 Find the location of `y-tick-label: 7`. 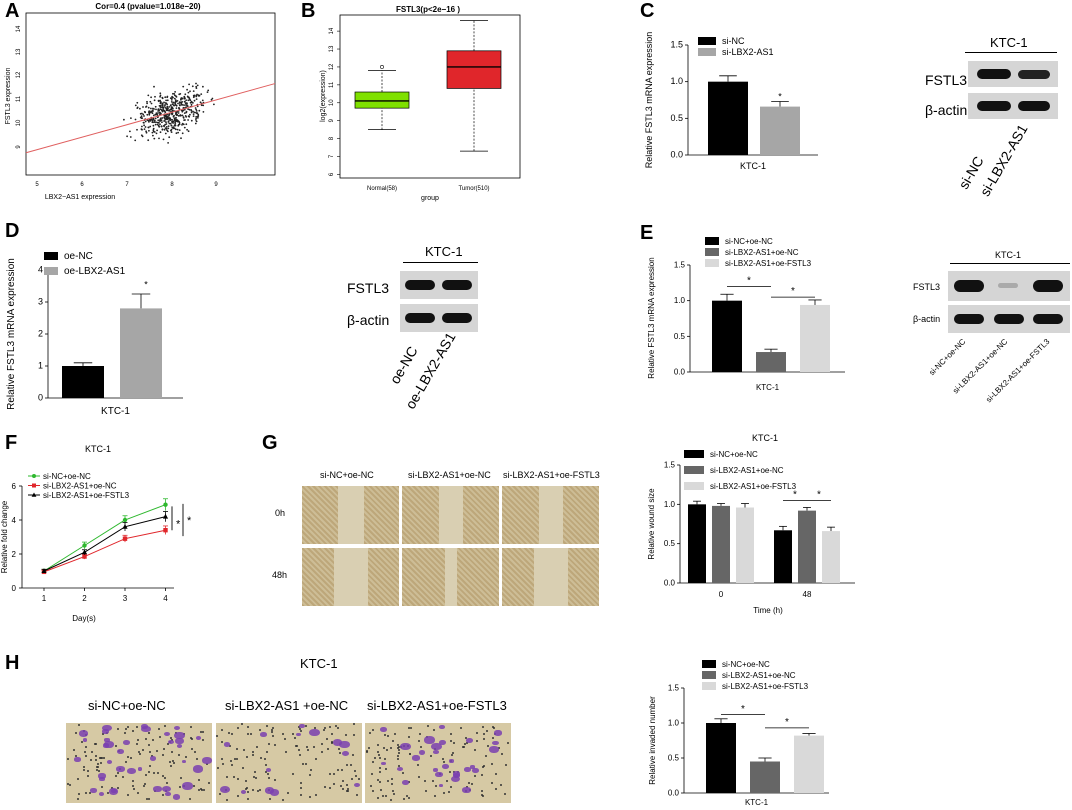

y-tick-label: 7 is located at coordinates (332, 156).